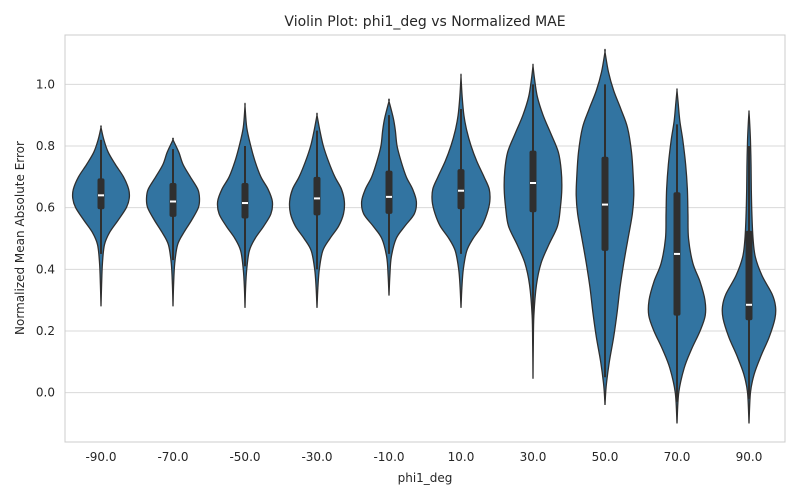  What do you see at coordinates (45, 84) in the screenshot?
I see `y-tick-label: 1.0` at bounding box center [45, 84].